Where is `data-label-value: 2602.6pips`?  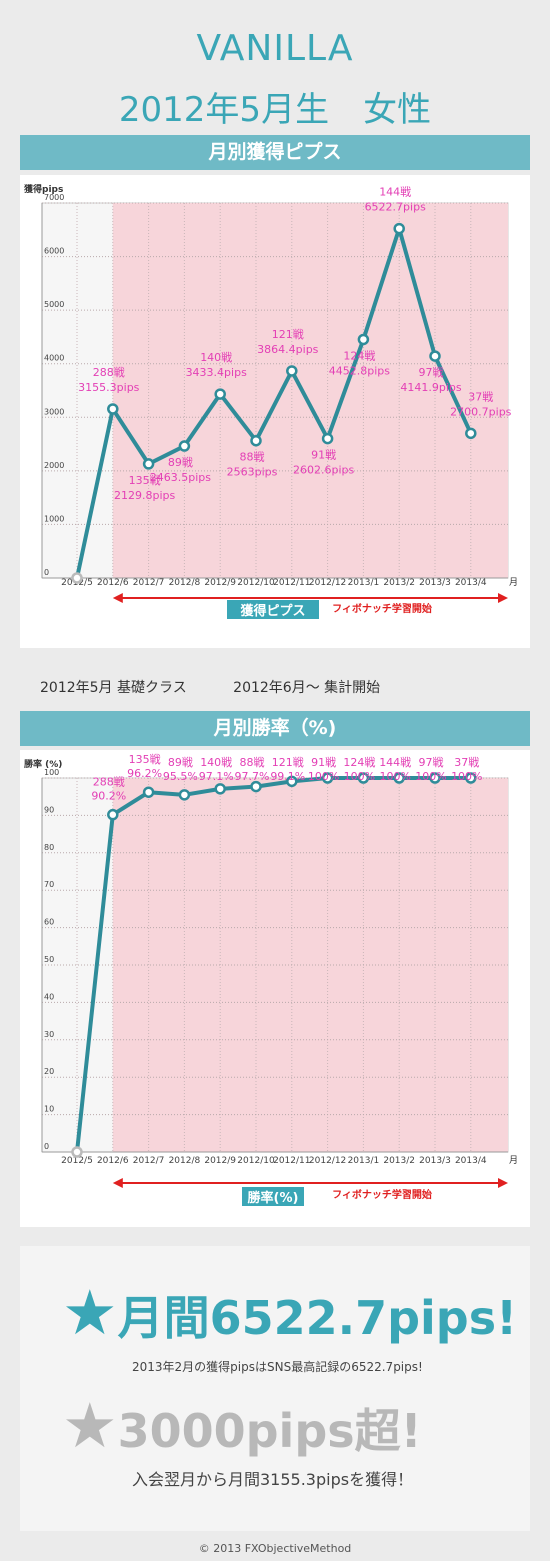 data-label-value: 2602.6pips is located at coordinates (324, 470).